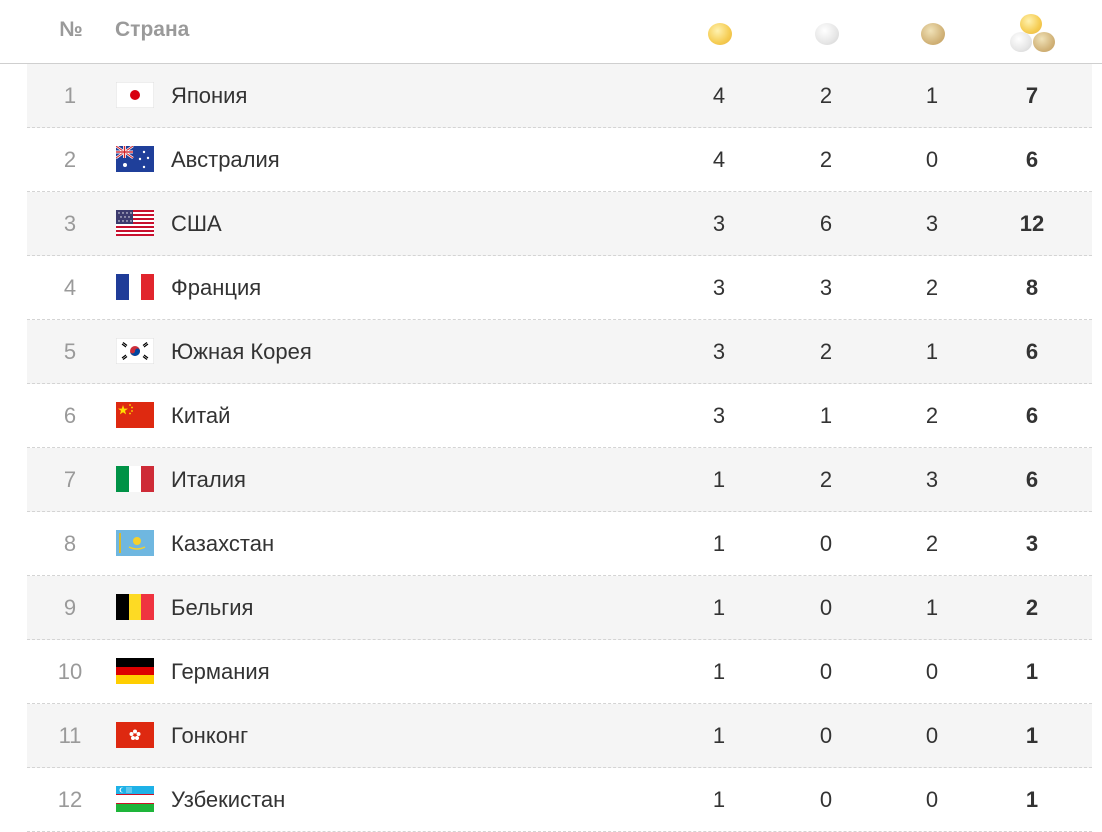  I want to click on rank-cell: 11, so click(70, 735).